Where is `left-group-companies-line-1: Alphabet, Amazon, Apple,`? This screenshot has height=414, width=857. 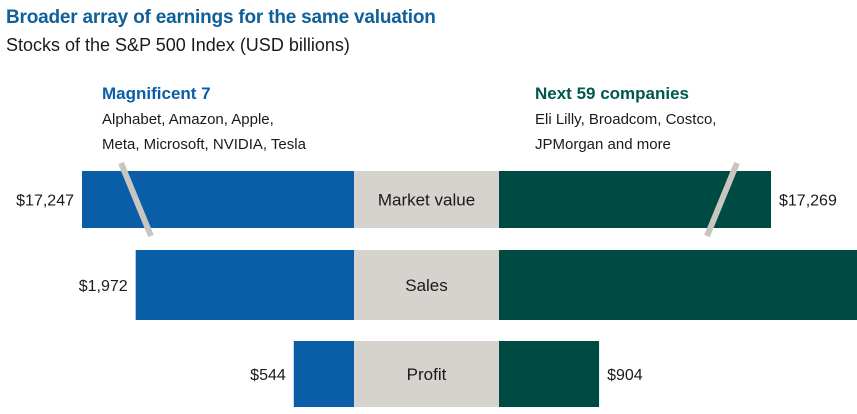
left-group-companies-line-1: Alphabet, Amazon, Apple, is located at coordinates (188, 119).